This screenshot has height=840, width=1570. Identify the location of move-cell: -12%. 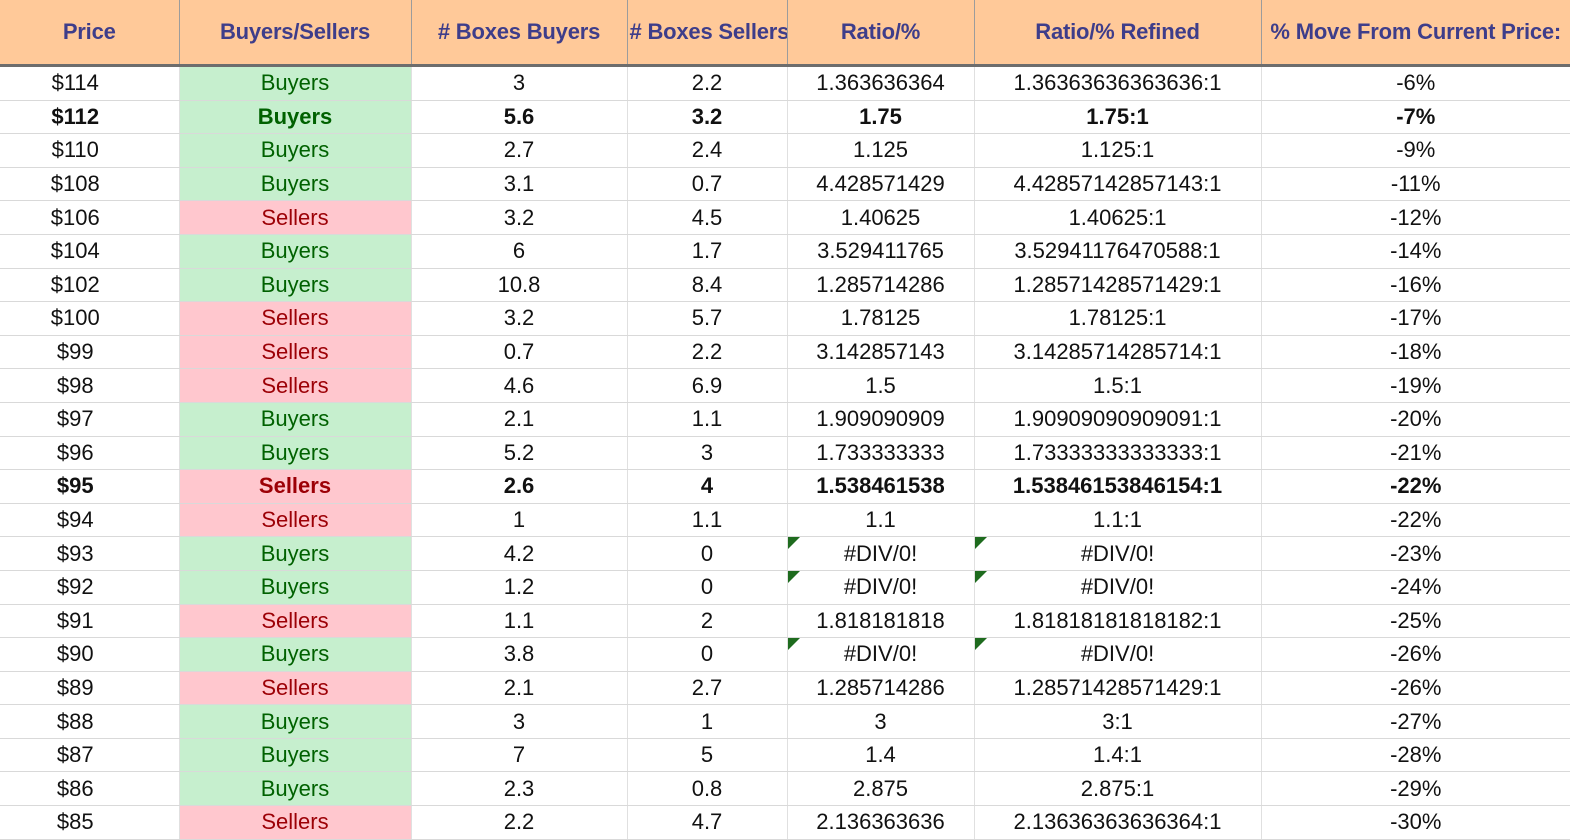
(1415, 217).